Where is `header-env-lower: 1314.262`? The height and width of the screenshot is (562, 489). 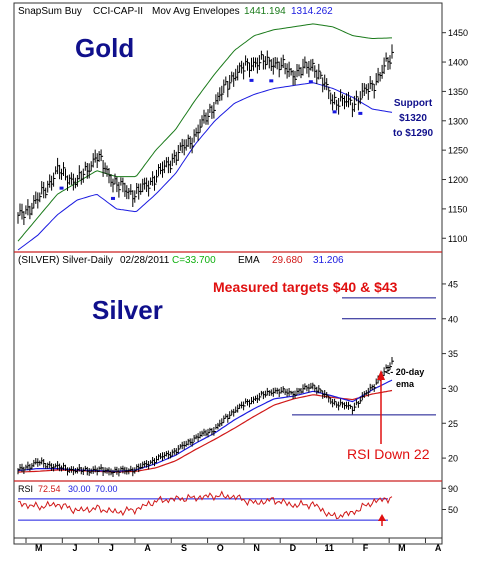 header-env-lower: 1314.262 is located at coordinates (312, 11).